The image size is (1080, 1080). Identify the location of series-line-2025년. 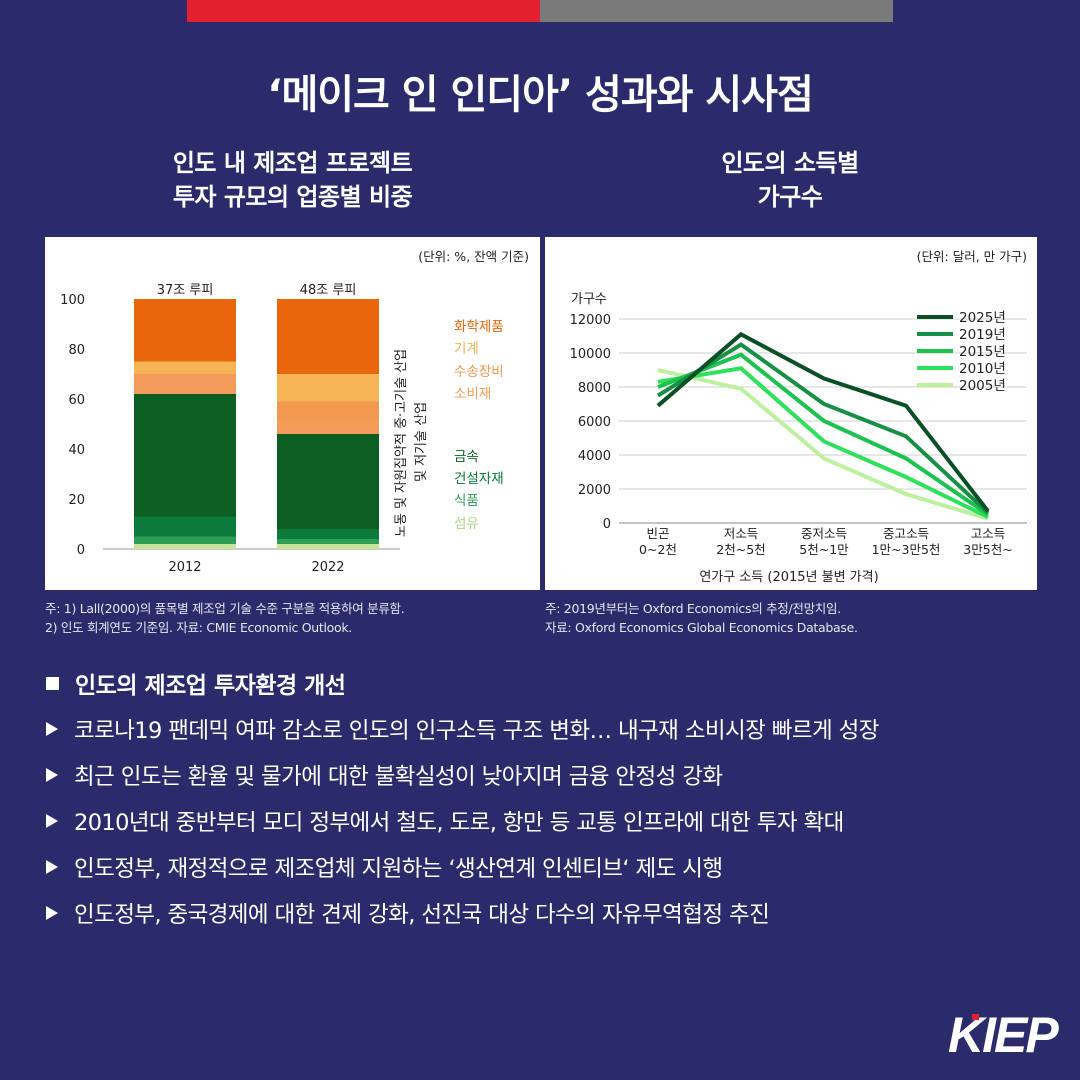
(823, 422).